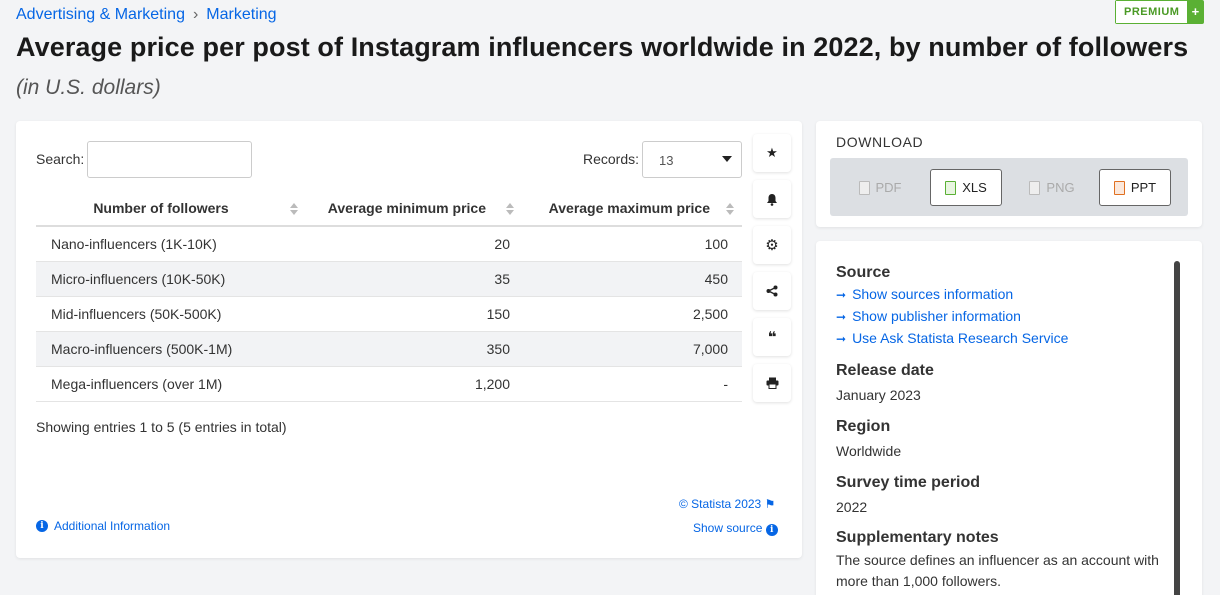 Image resolution: width=1220 pixels, height=595 pixels. I want to click on cell-followers: Nano-influencers (1K-10K), so click(171, 244).